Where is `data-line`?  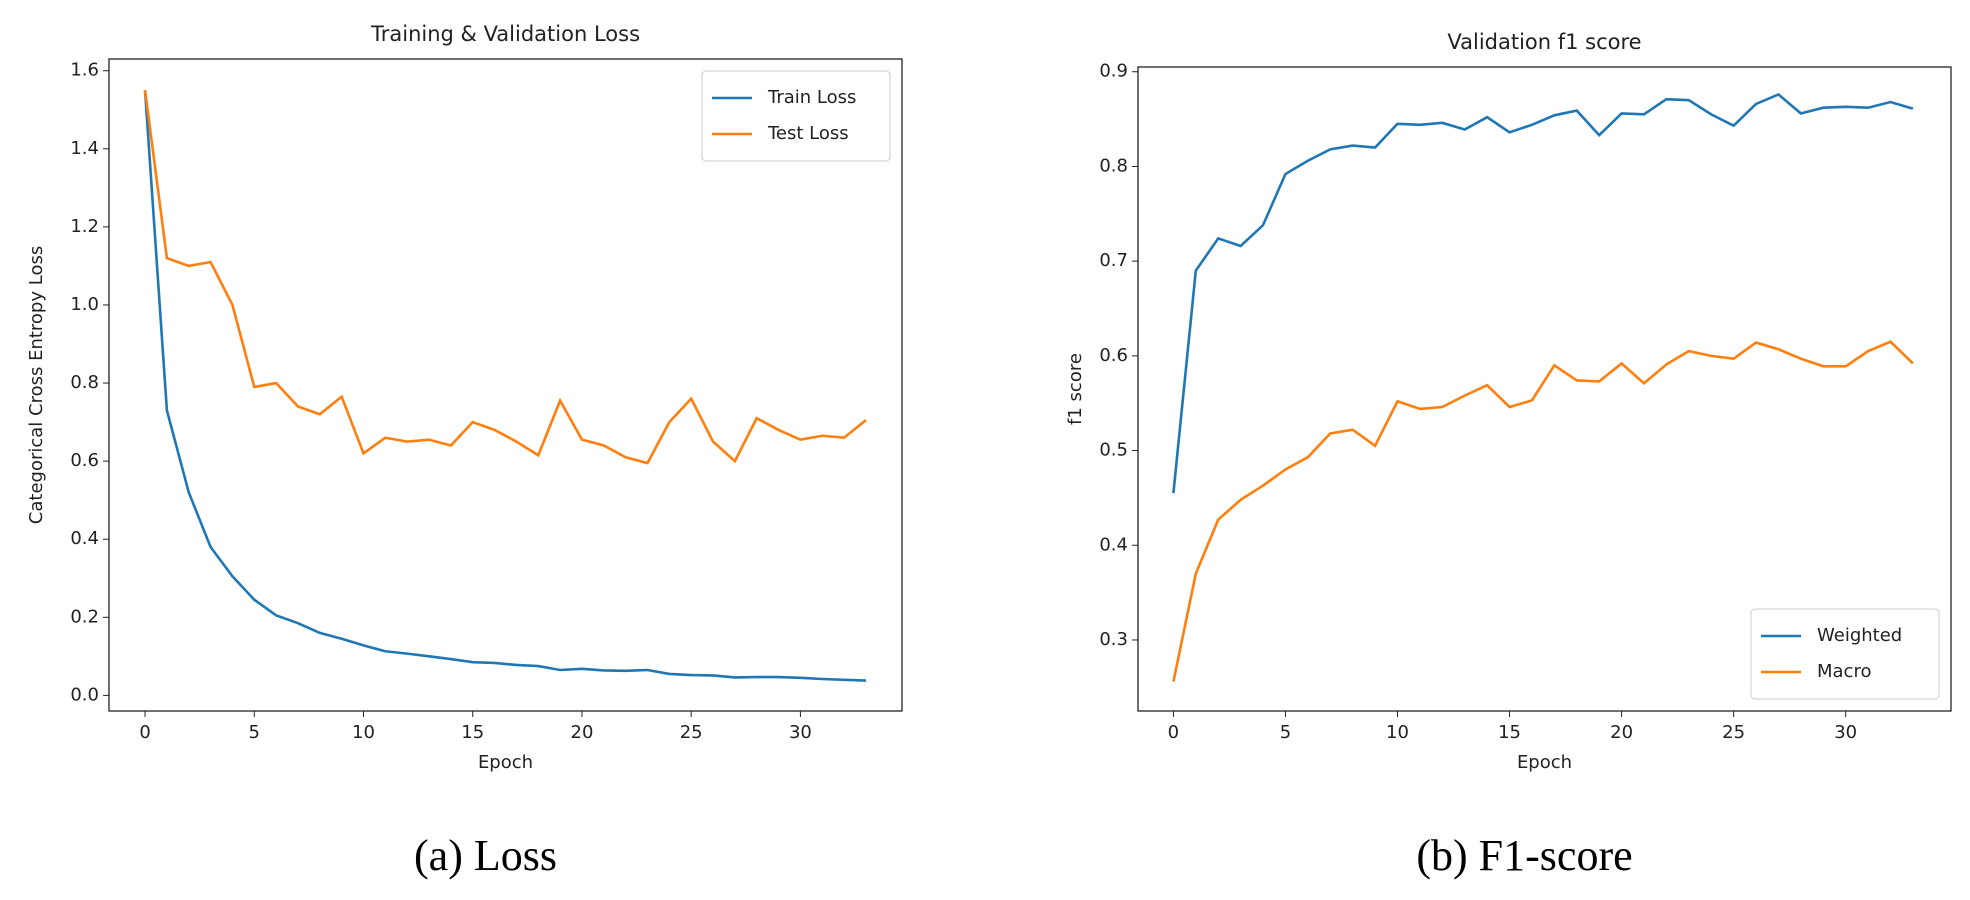
data-line is located at coordinates (1543, 511).